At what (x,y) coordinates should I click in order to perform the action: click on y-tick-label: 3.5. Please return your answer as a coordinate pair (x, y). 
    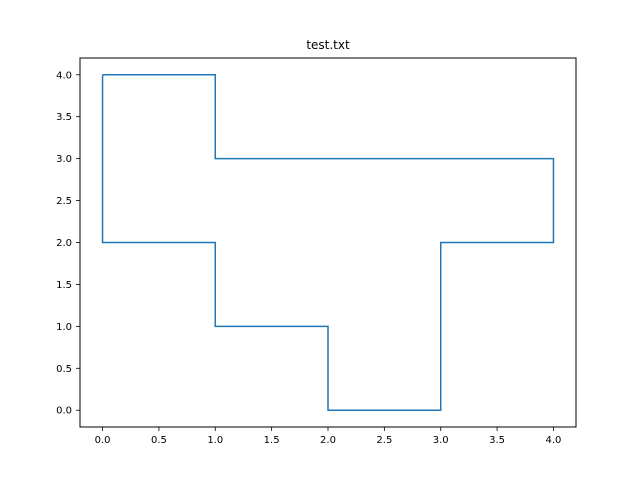
    Looking at the image, I should click on (64, 117).